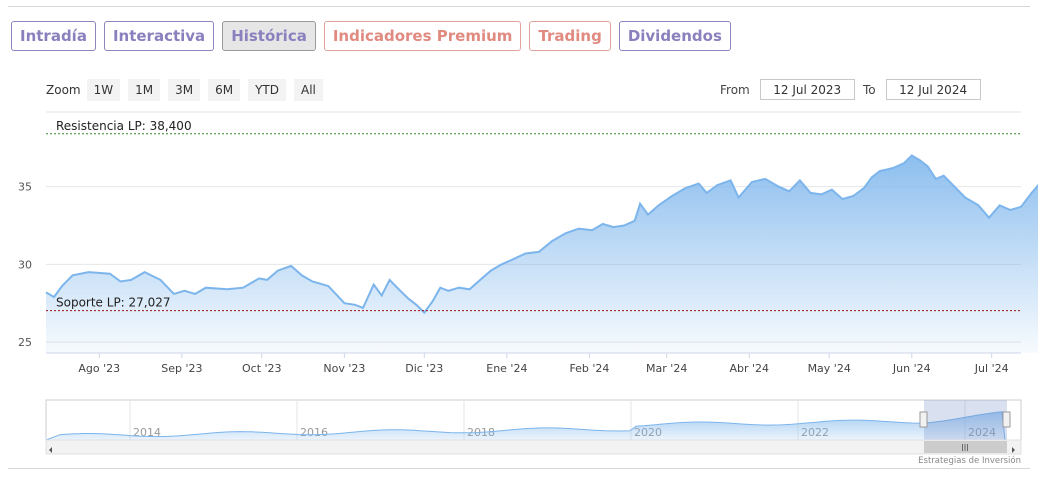 This screenshot has width=1038, height=477. Describe the element at coordinates (224, 90) in the screenshot. I see `zoom-6m-button: 6M` at that location.